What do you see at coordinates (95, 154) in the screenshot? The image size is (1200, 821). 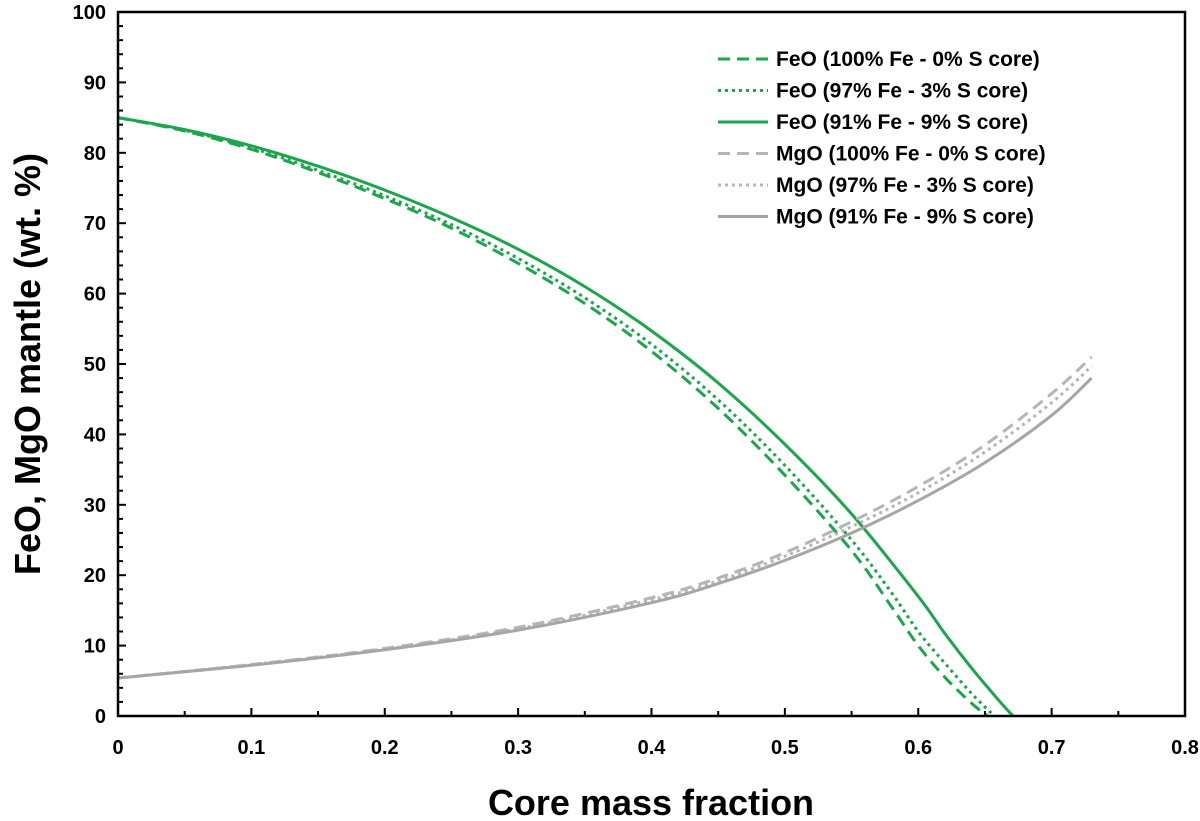 I see `y-tick-label: 80` at bounding box center [95, 154].